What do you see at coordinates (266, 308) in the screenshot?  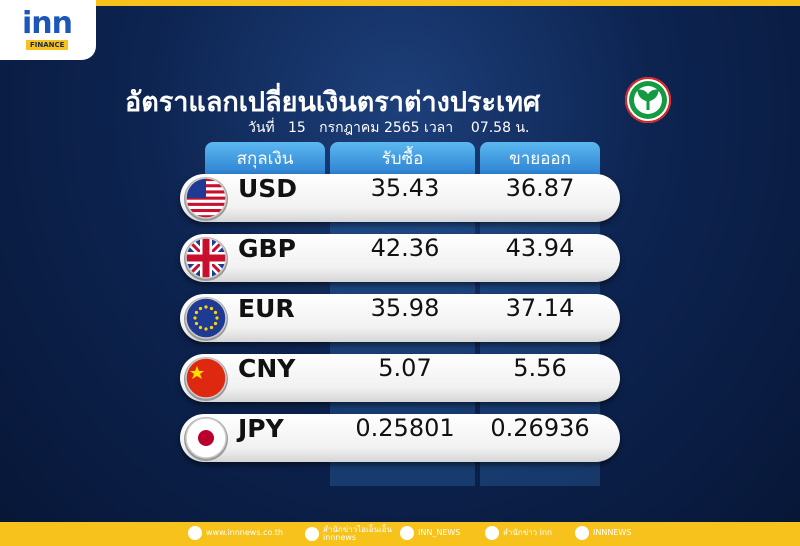 I see `currency-code: EUR` at bounding box center [266, 308].